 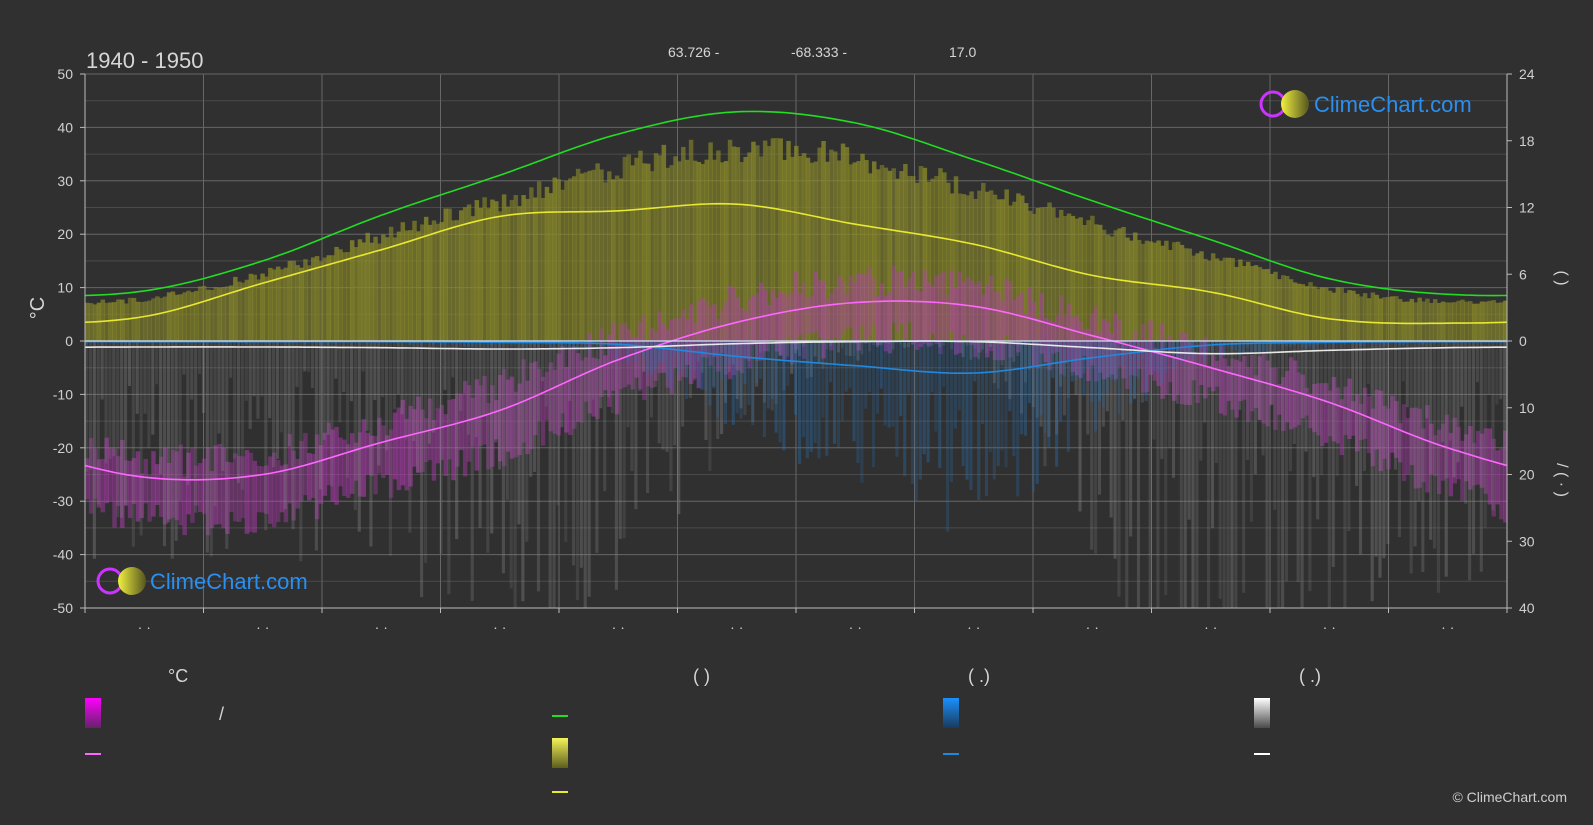 I want to click on right-axis-upper-label: ( ), so click(x=1561, y=277).